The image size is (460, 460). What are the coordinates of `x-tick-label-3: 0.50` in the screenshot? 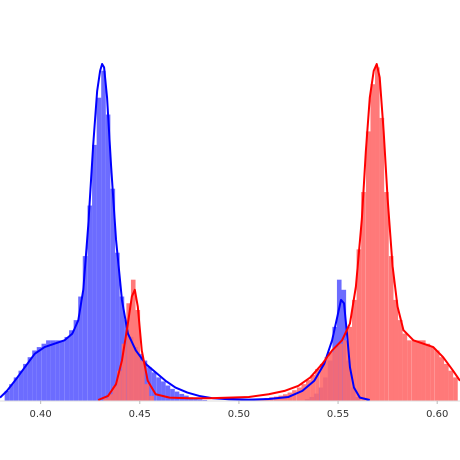 It's located at (239, 414).